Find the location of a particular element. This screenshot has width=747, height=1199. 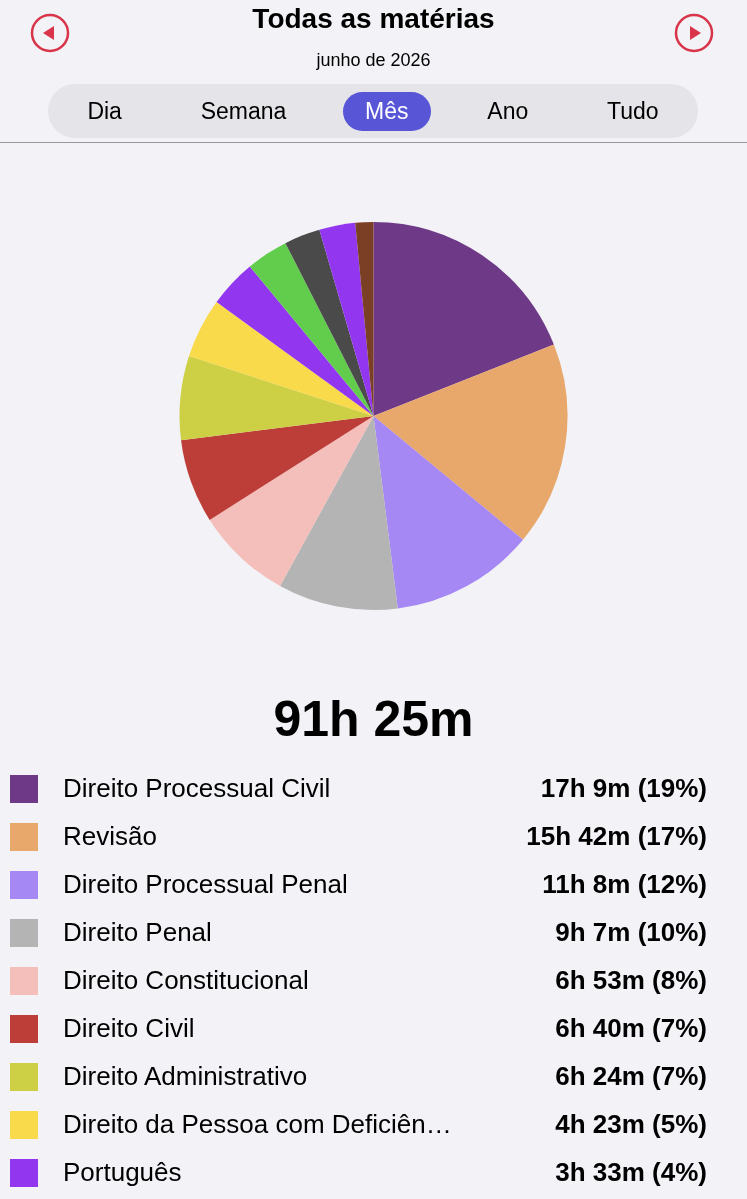

data-label: 6h 40m (7%) is located at coordinates (631, 1028).